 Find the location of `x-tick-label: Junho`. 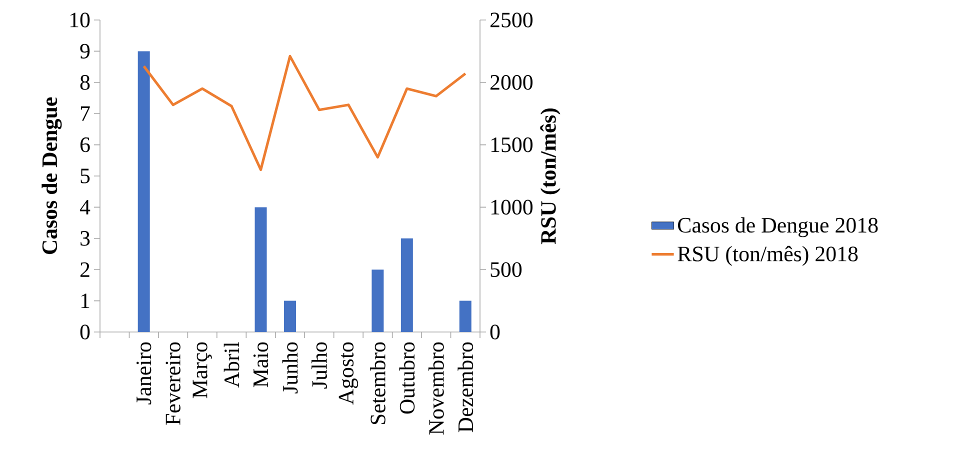

x-tick-label: Junho is located at coordinates (290, 368).